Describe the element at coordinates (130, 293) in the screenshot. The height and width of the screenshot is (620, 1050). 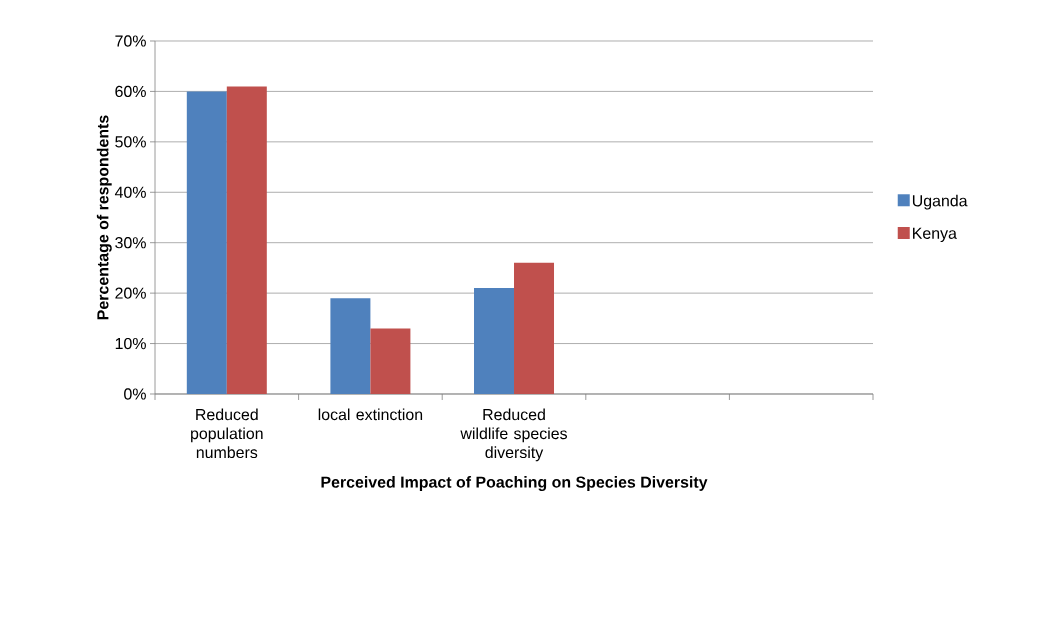
I see `y-tick-label: 20%` at that location.